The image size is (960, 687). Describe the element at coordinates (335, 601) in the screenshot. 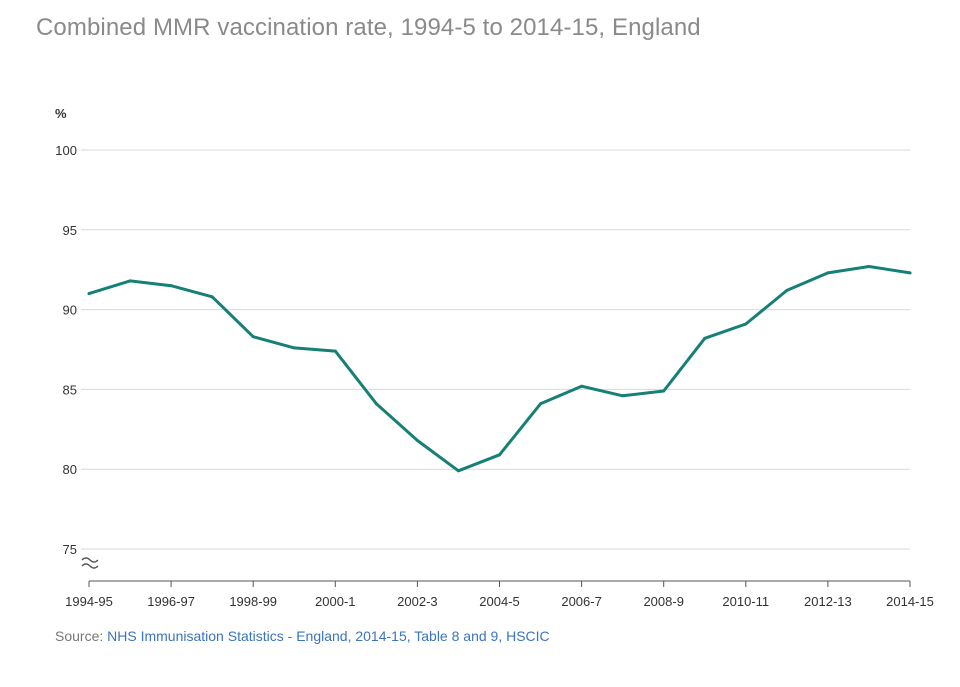

I see `x-tick-label: 2000-1` at that location.